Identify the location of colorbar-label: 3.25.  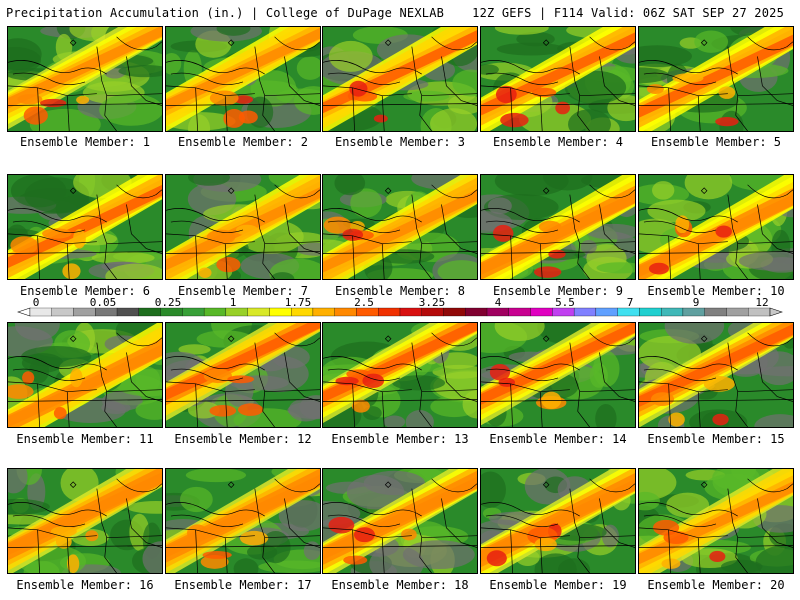
(432, 302).